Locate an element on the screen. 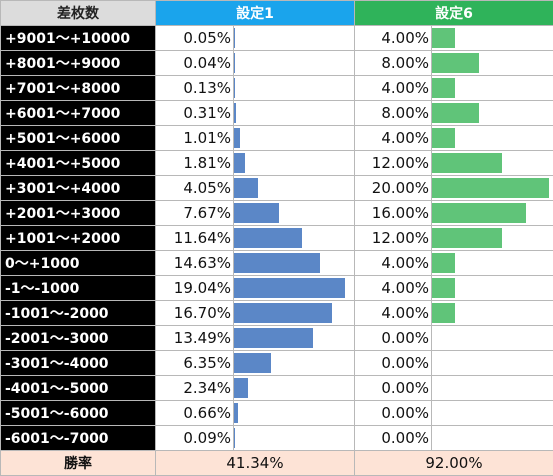  win-rate-label: 勝率 is located at coordinates (78, 463).